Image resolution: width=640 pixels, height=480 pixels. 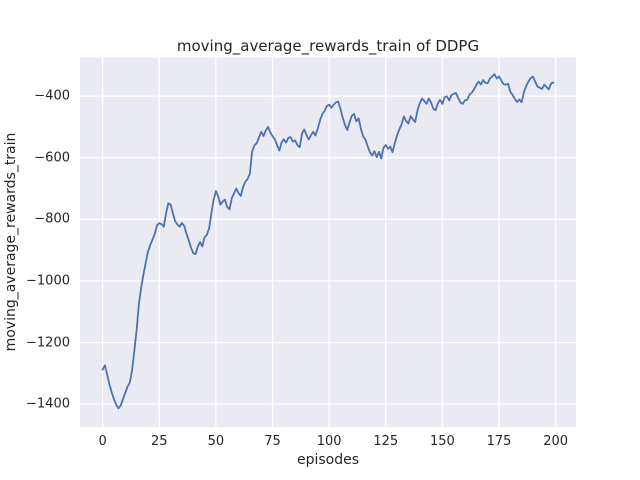 I want to click on y-axis-label: moving_average_rewards_train, so click(x=11, y=242).